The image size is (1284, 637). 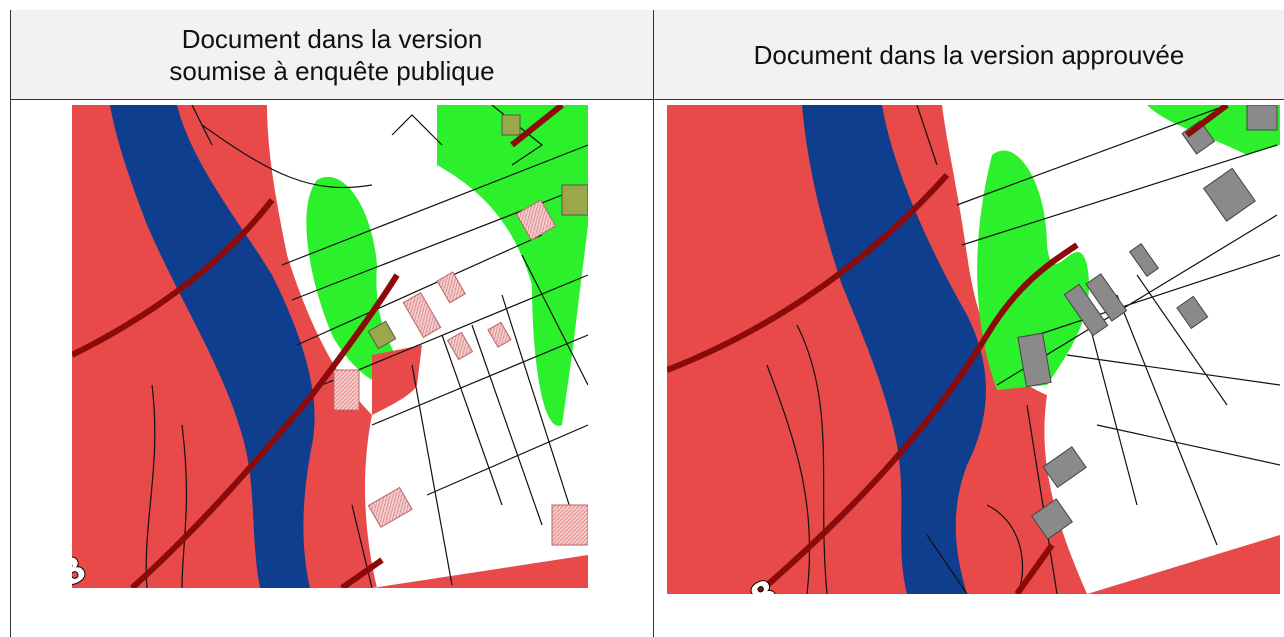 I want to click on header-cell: Document dans la version approuvée, so click(x=969, y=55).